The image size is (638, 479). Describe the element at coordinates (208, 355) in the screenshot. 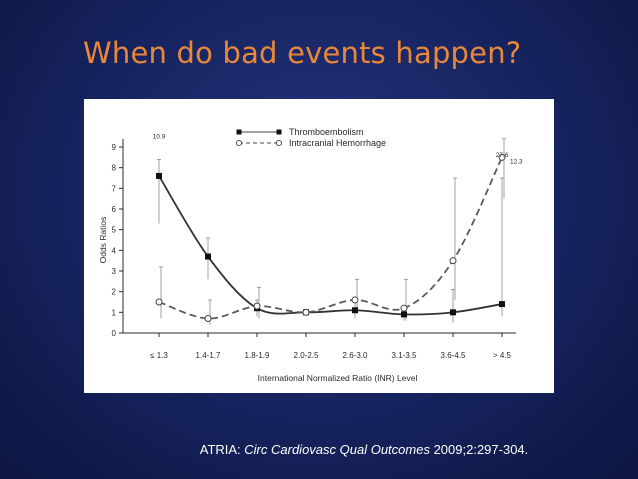

I see `x-tick-label: 1.4-1.7` at that location.